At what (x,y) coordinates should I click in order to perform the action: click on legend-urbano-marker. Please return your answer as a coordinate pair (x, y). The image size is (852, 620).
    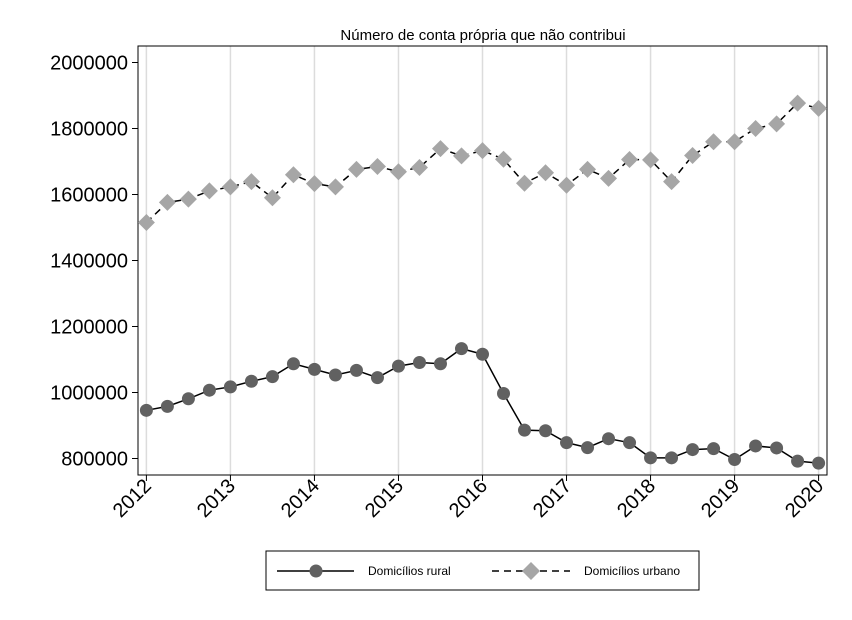
    Looking at the image, I should click on (531, 571).